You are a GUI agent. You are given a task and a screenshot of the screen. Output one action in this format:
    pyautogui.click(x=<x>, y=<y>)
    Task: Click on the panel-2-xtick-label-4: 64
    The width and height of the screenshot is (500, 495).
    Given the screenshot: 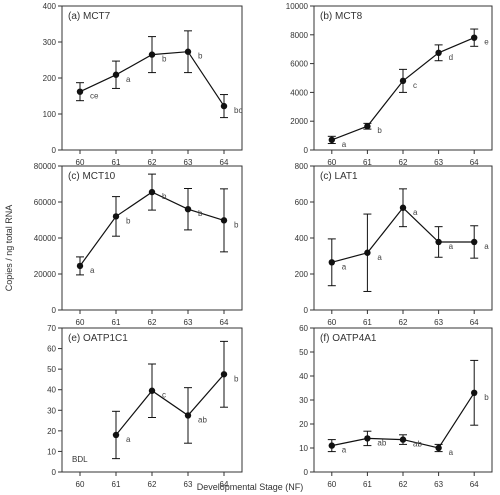 What is the action you would take?
    pyautogui.click(x=474, y=162)
    